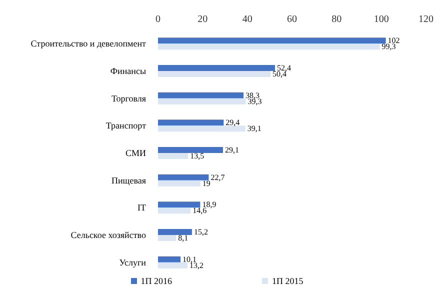 Image resolution: width=445 pixels, height=294 pixels. Describe the element at coordinates (231, 149) in the screenshot. I see `data-label: 29,1` at that location.